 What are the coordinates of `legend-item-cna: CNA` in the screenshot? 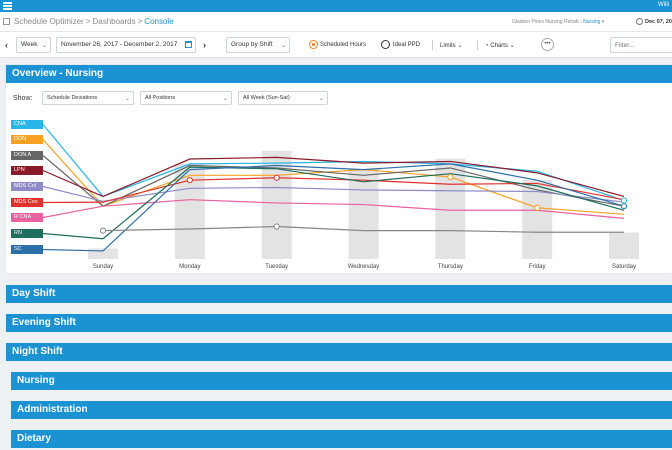 It's located at (27, 124).